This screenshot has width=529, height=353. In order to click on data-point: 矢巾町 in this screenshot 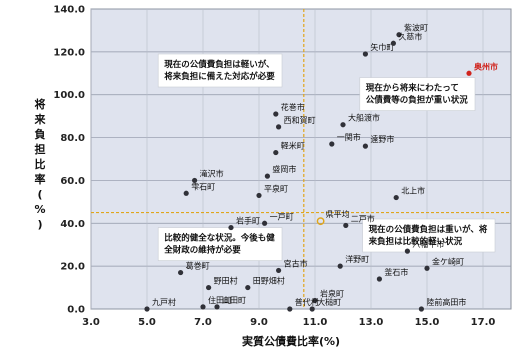, I will do `click(378, 49)`.